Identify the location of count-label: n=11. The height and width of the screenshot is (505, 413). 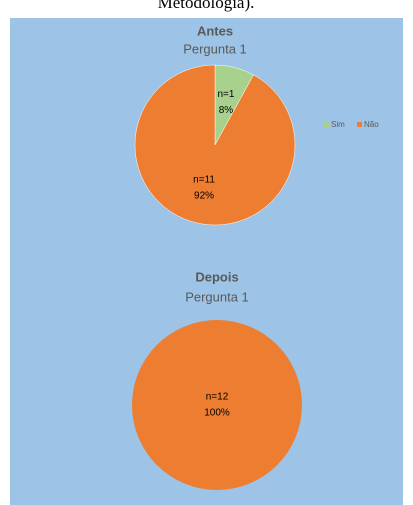
(204, 179).